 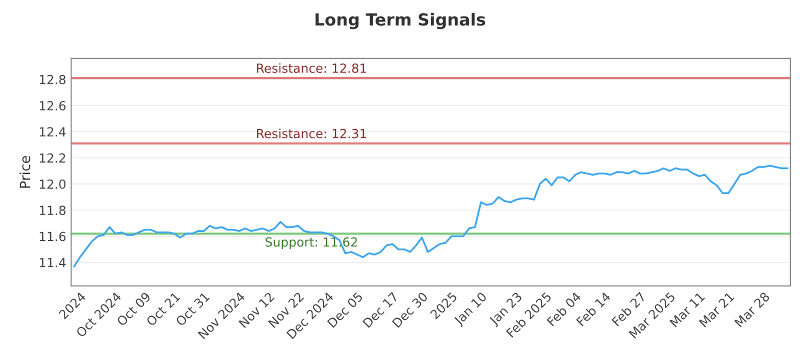 I want to click on y-tick-label: 12.8, so click(x=53, y=79).